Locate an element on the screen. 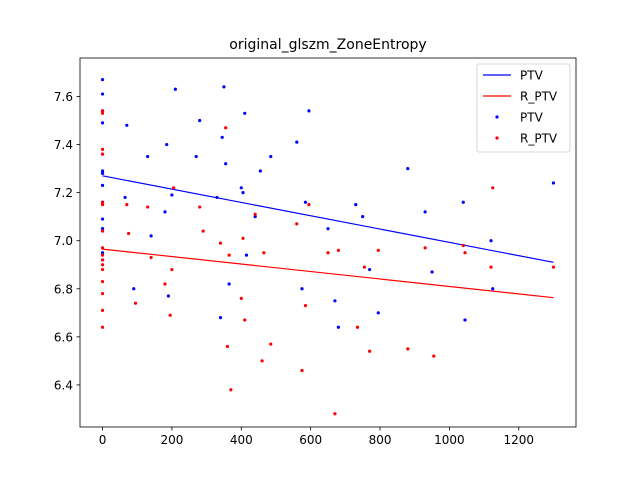 Image resolution: width=640 pixels, height=480 pixels. legend: PTV R_PTV PTV R_PTV is located at coordinates (523, 108).